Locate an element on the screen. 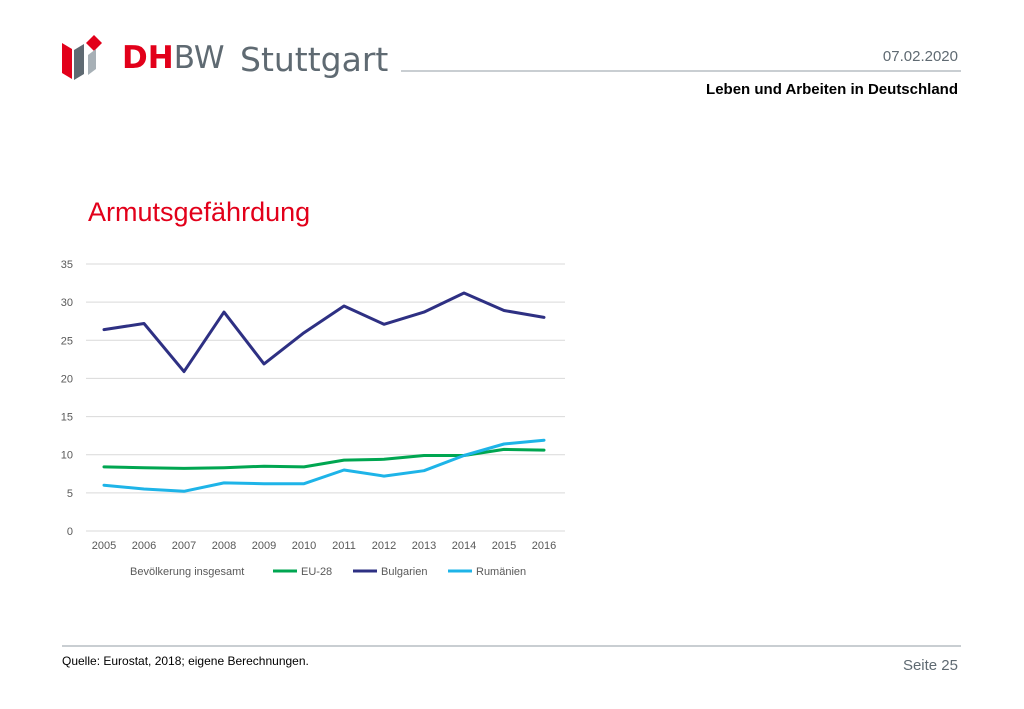 The height and width of the screenshot is (709, 1024). y-tick-label: 35 is located at coordinates (67, 265).